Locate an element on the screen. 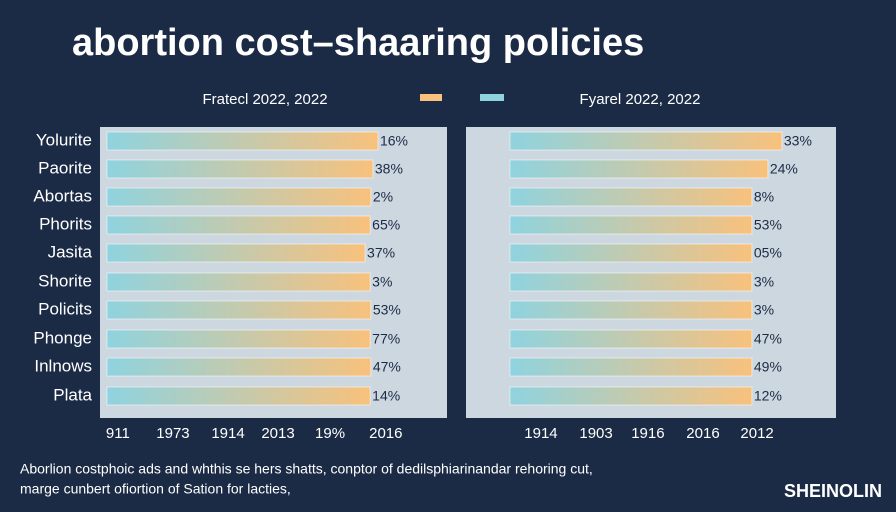 This screenshot has width=896, height=512. subtitle: Fyarel 2022, 2022 is located at coordinates (640, 99).